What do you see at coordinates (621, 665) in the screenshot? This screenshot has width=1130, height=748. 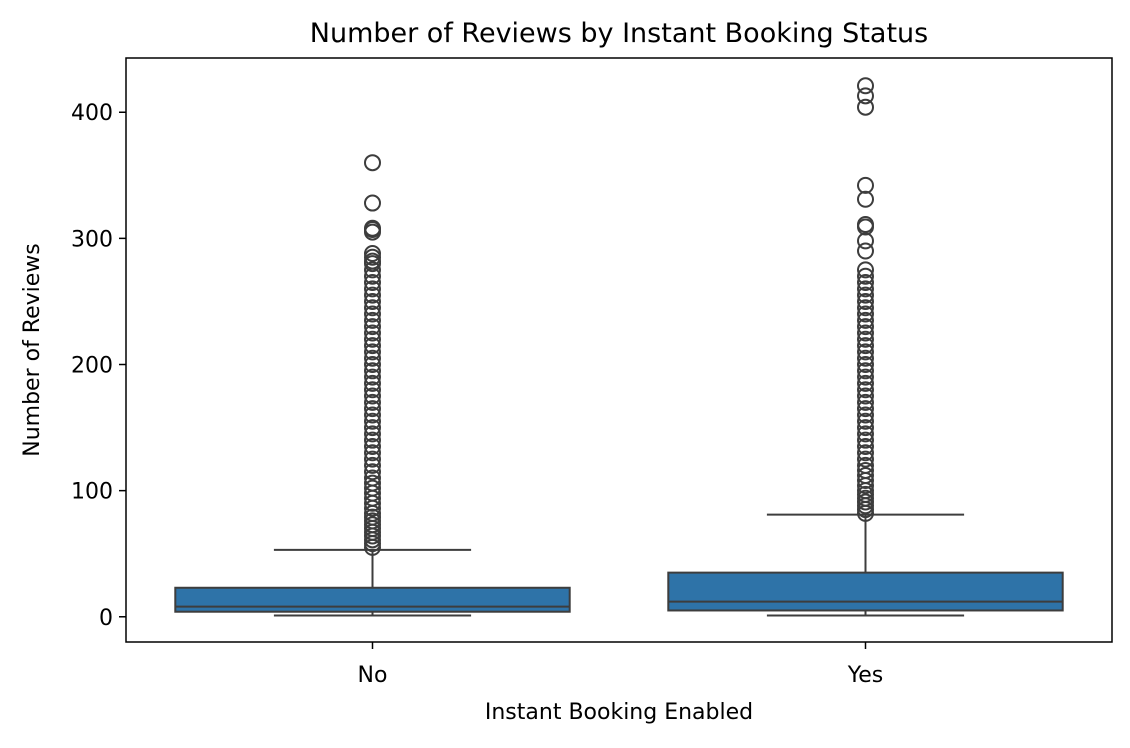 I see `x-axis: No Yes` at bounding box center [621, 665].